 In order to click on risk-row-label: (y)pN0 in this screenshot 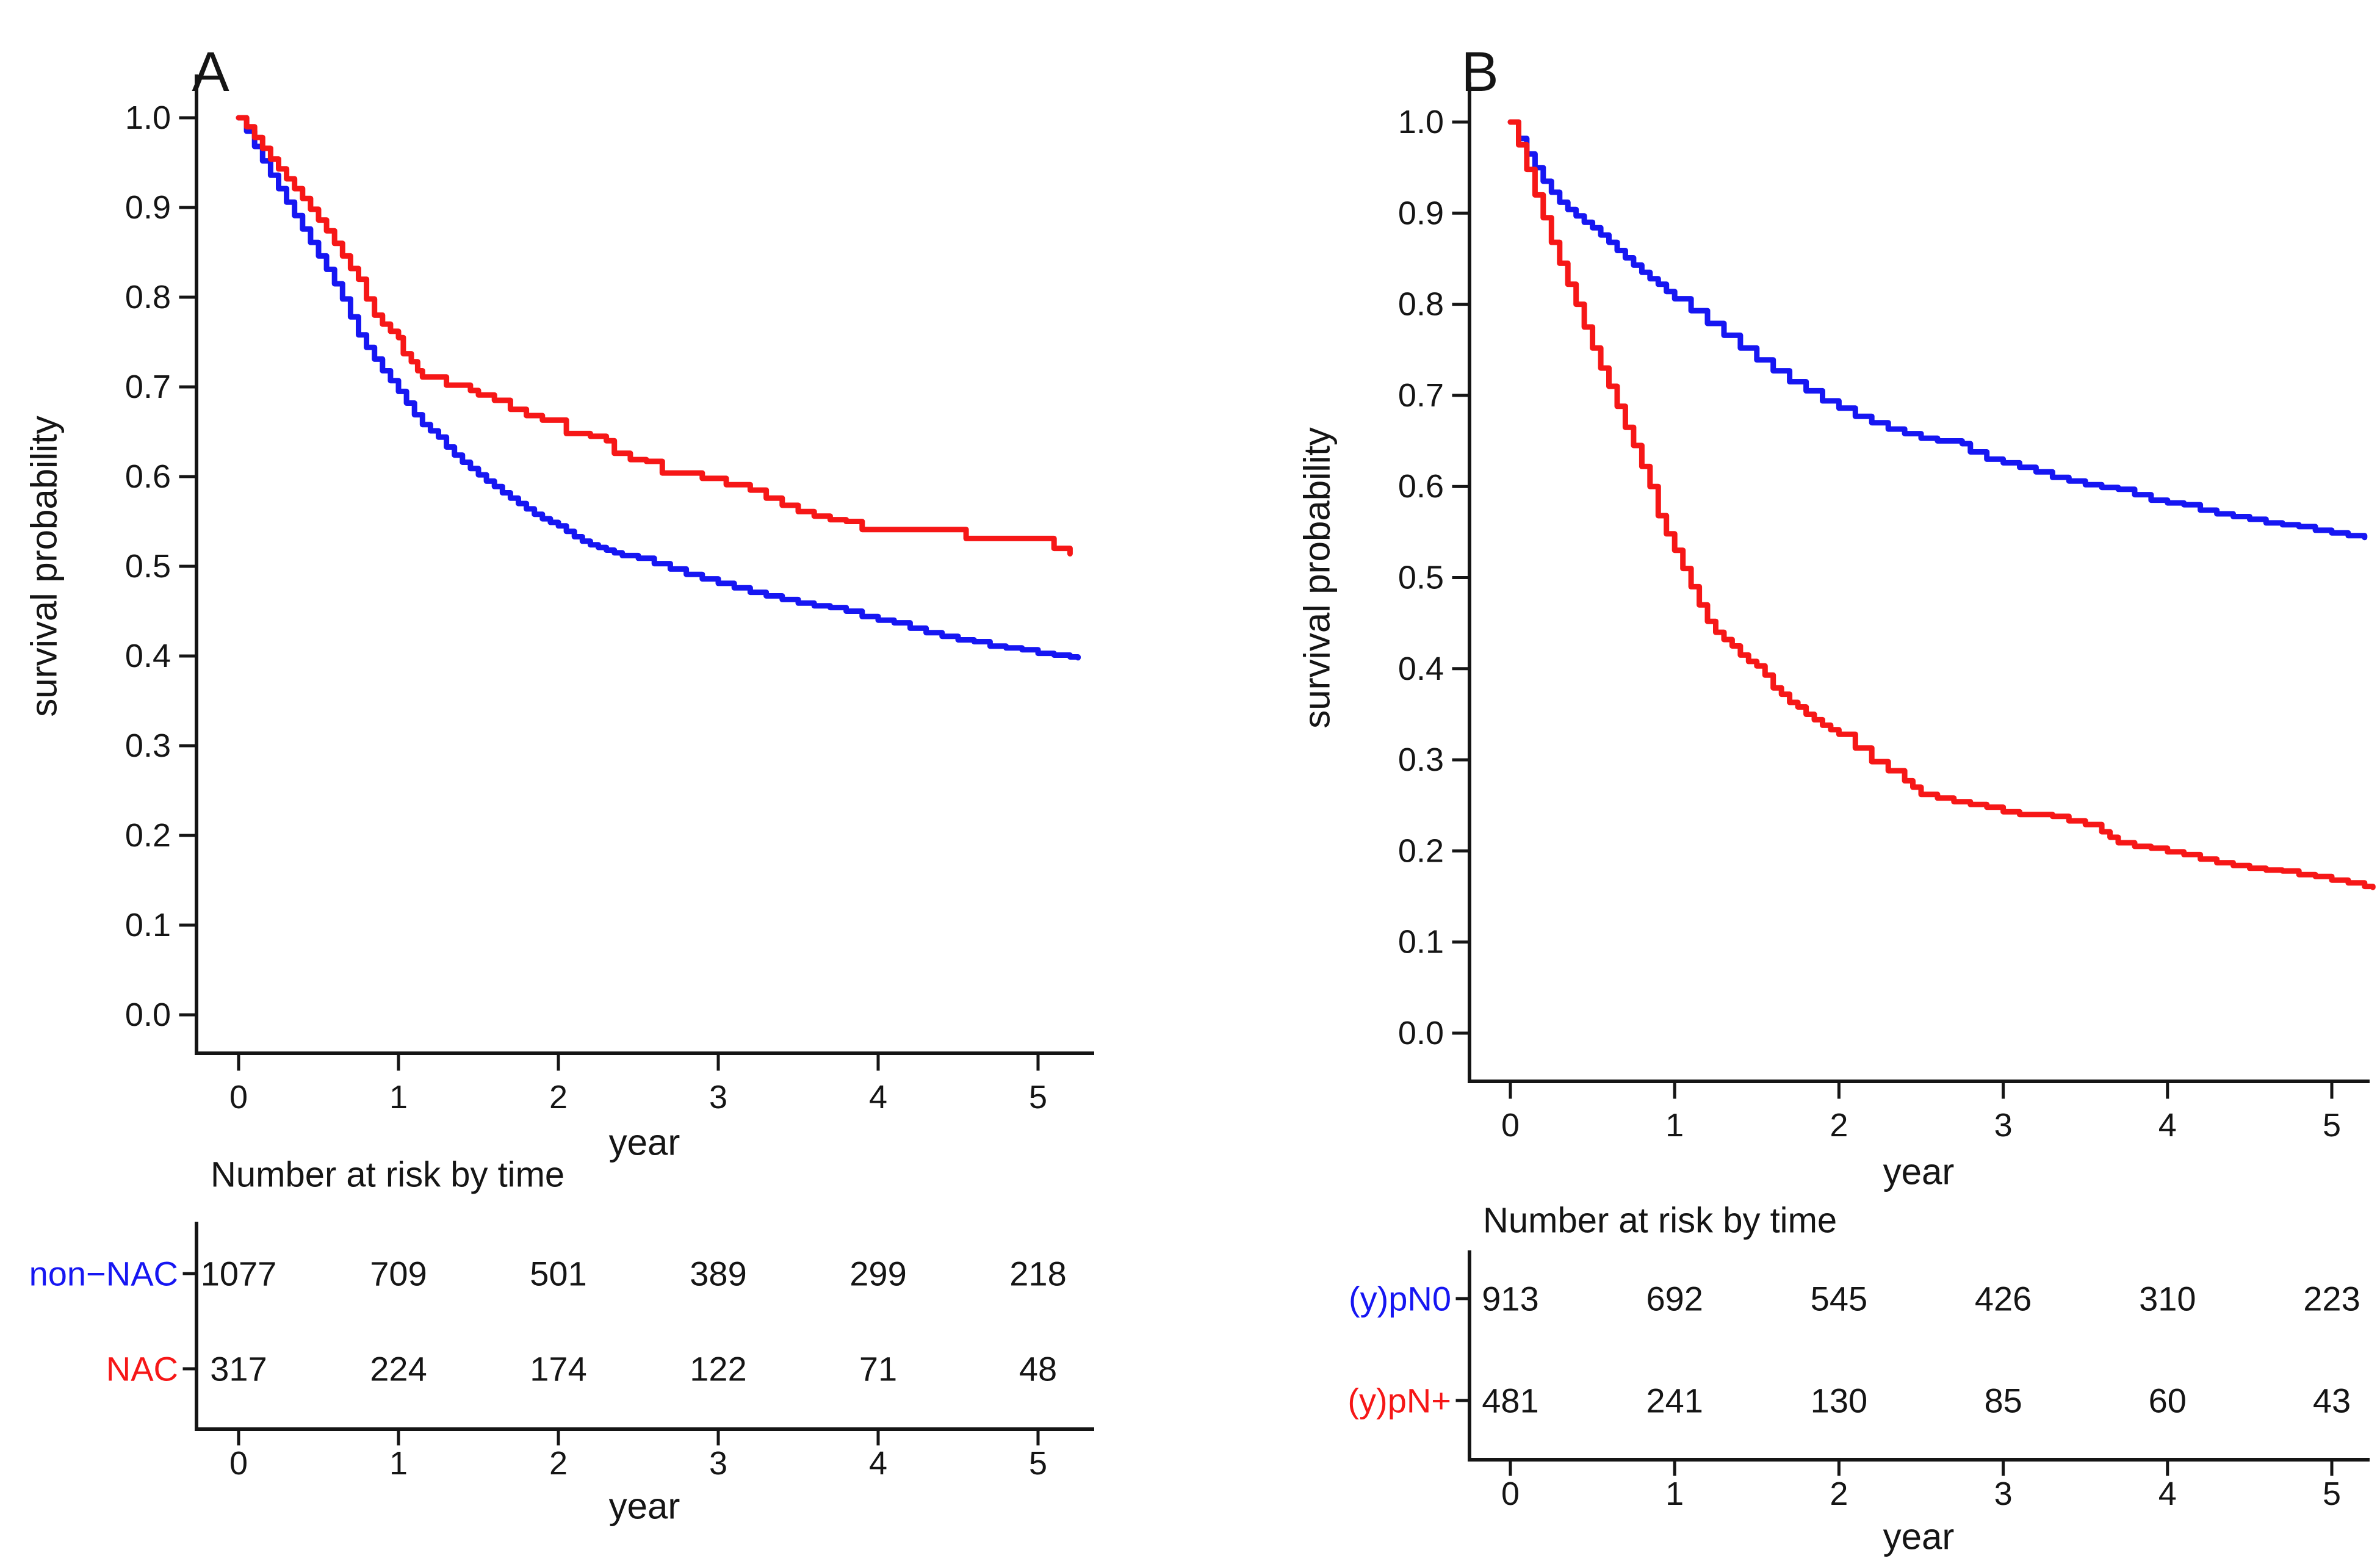, I will do `click(1400, 1299)`.